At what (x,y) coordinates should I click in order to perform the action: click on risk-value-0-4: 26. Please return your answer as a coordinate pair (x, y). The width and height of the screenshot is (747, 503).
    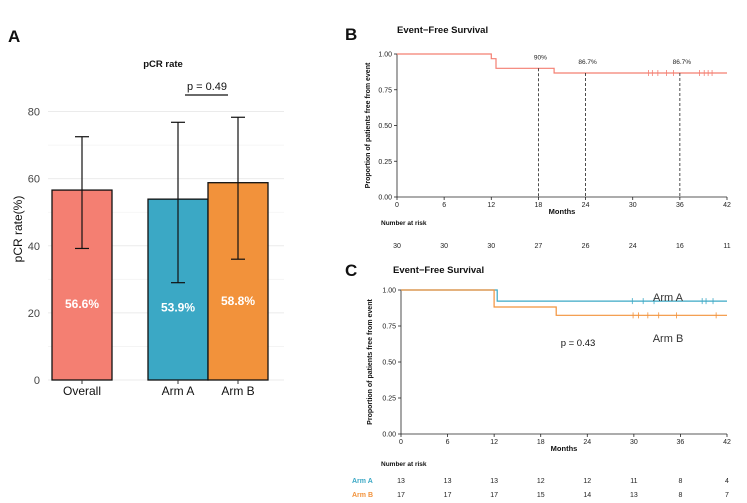
    Looking at the image, I should click on (586, 246).